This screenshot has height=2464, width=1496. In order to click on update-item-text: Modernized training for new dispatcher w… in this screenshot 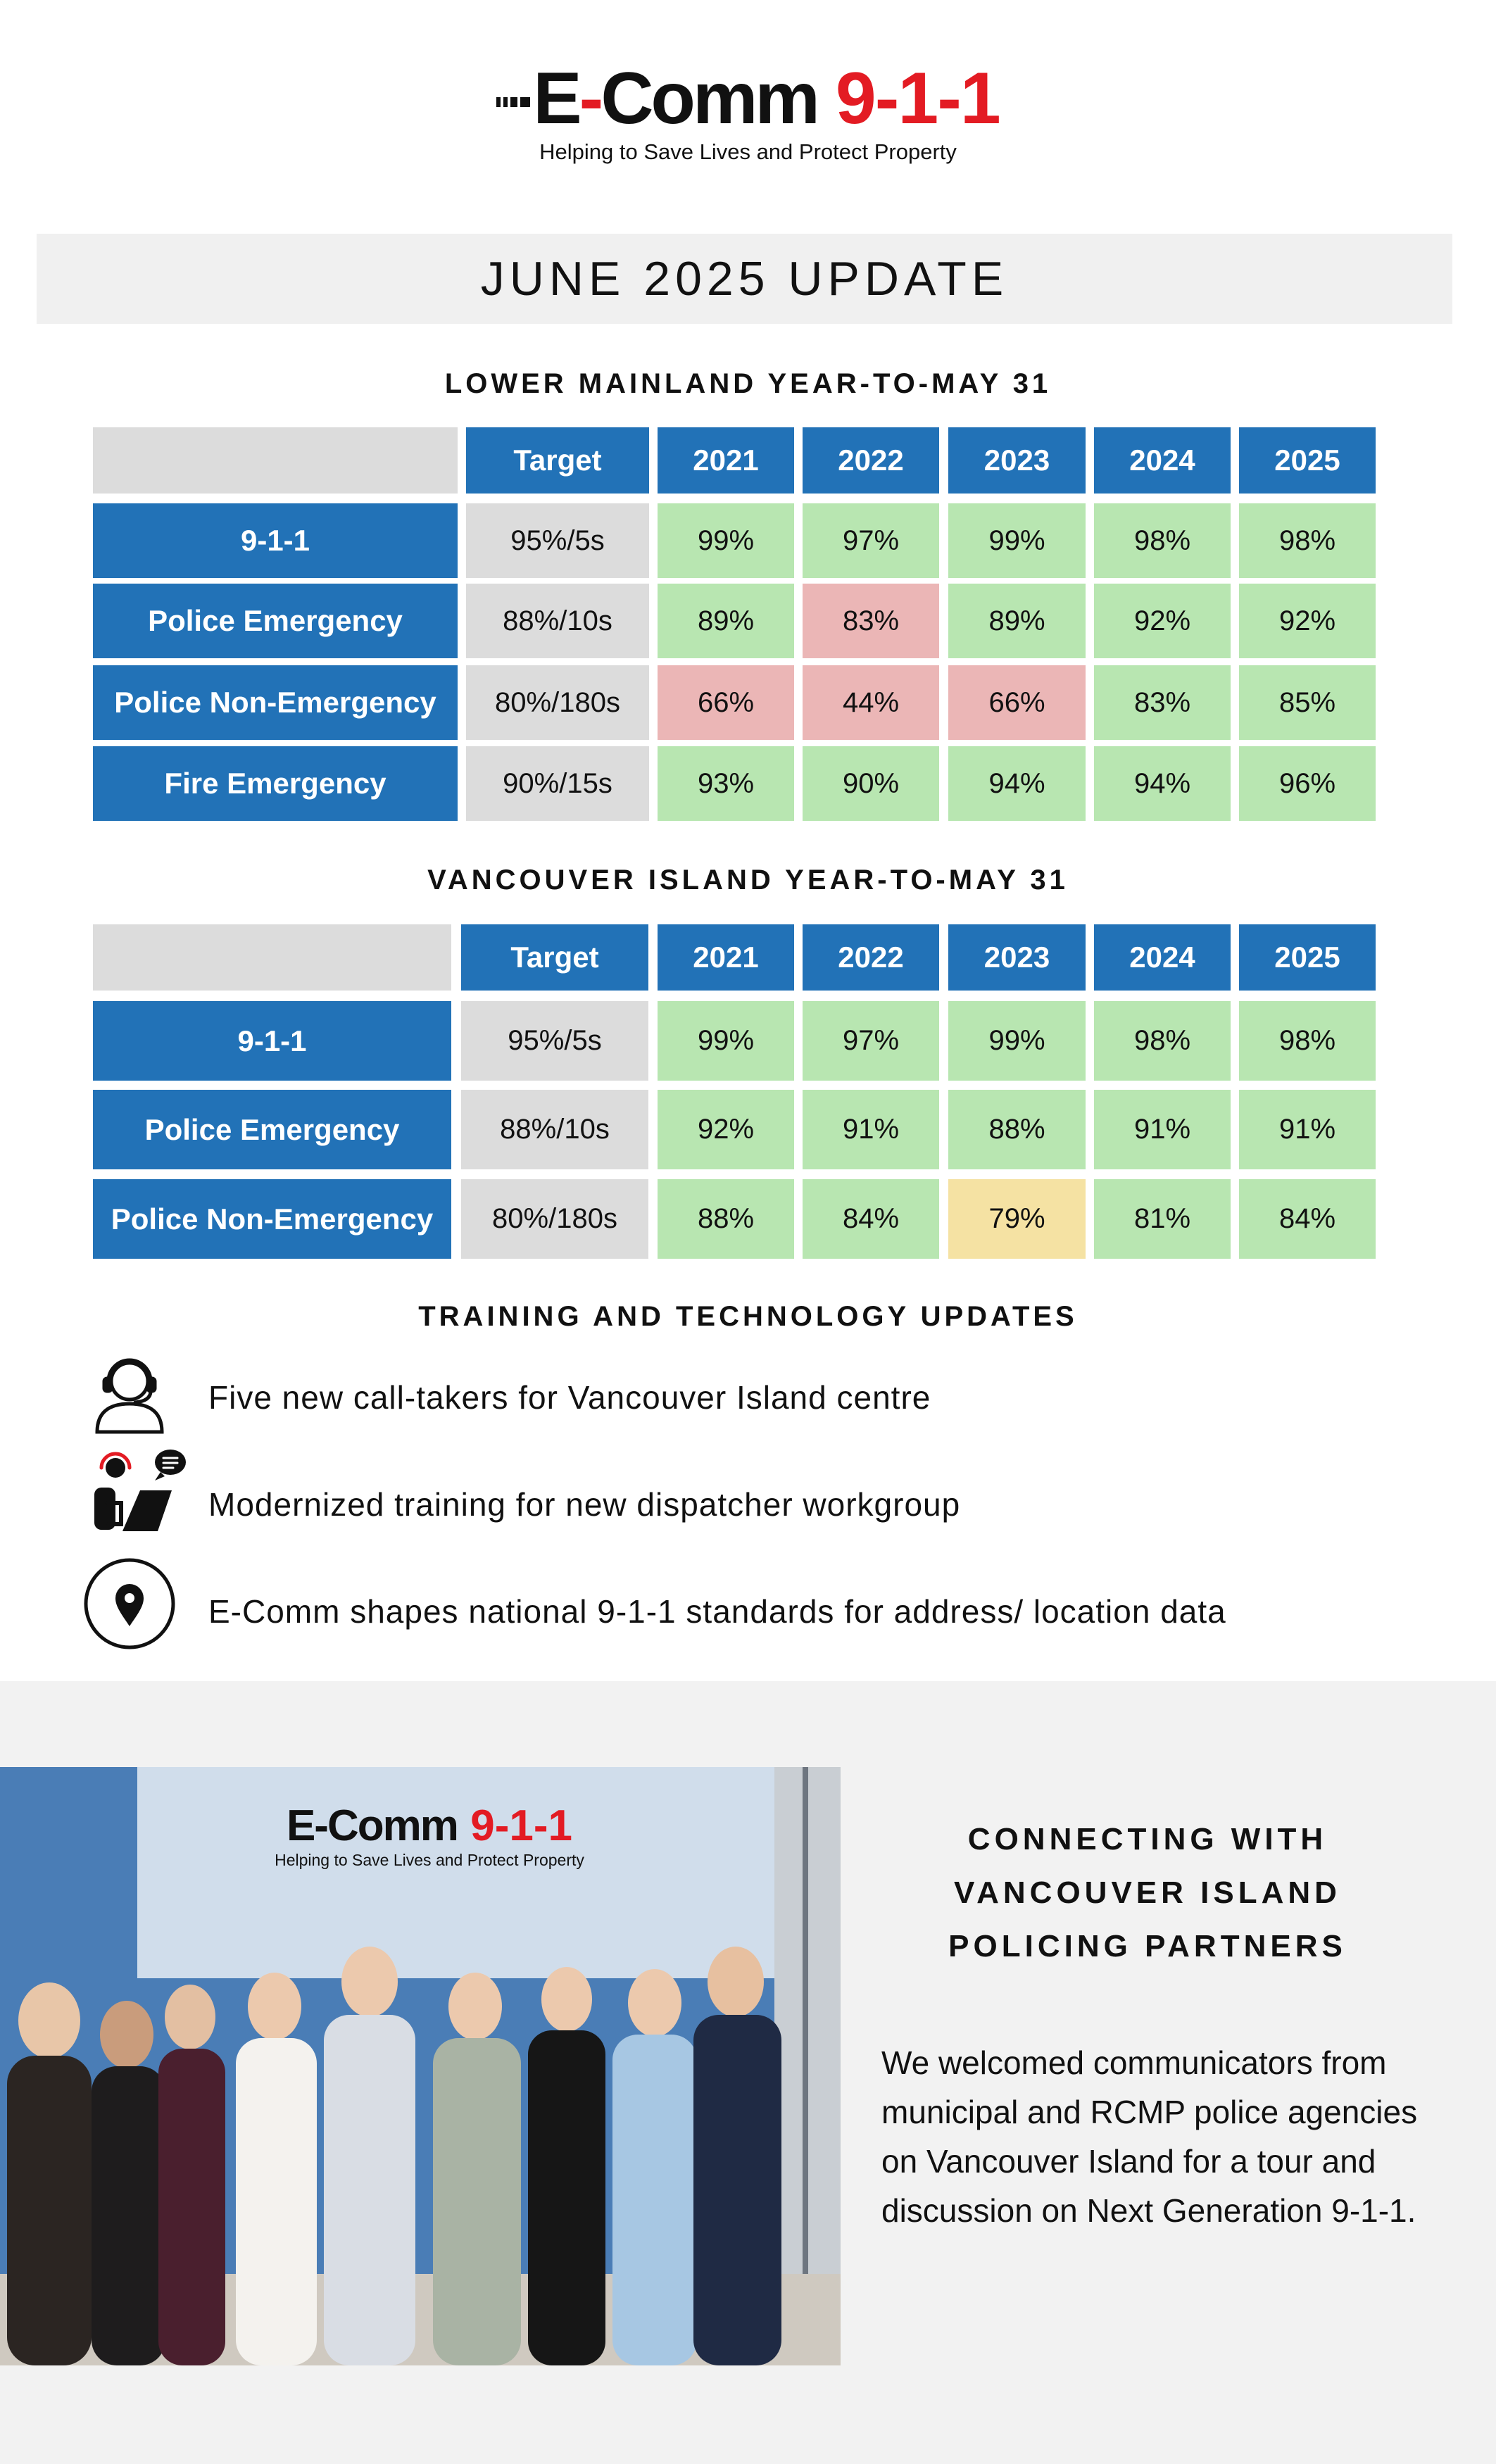, I will do `click(584, 1504)`.